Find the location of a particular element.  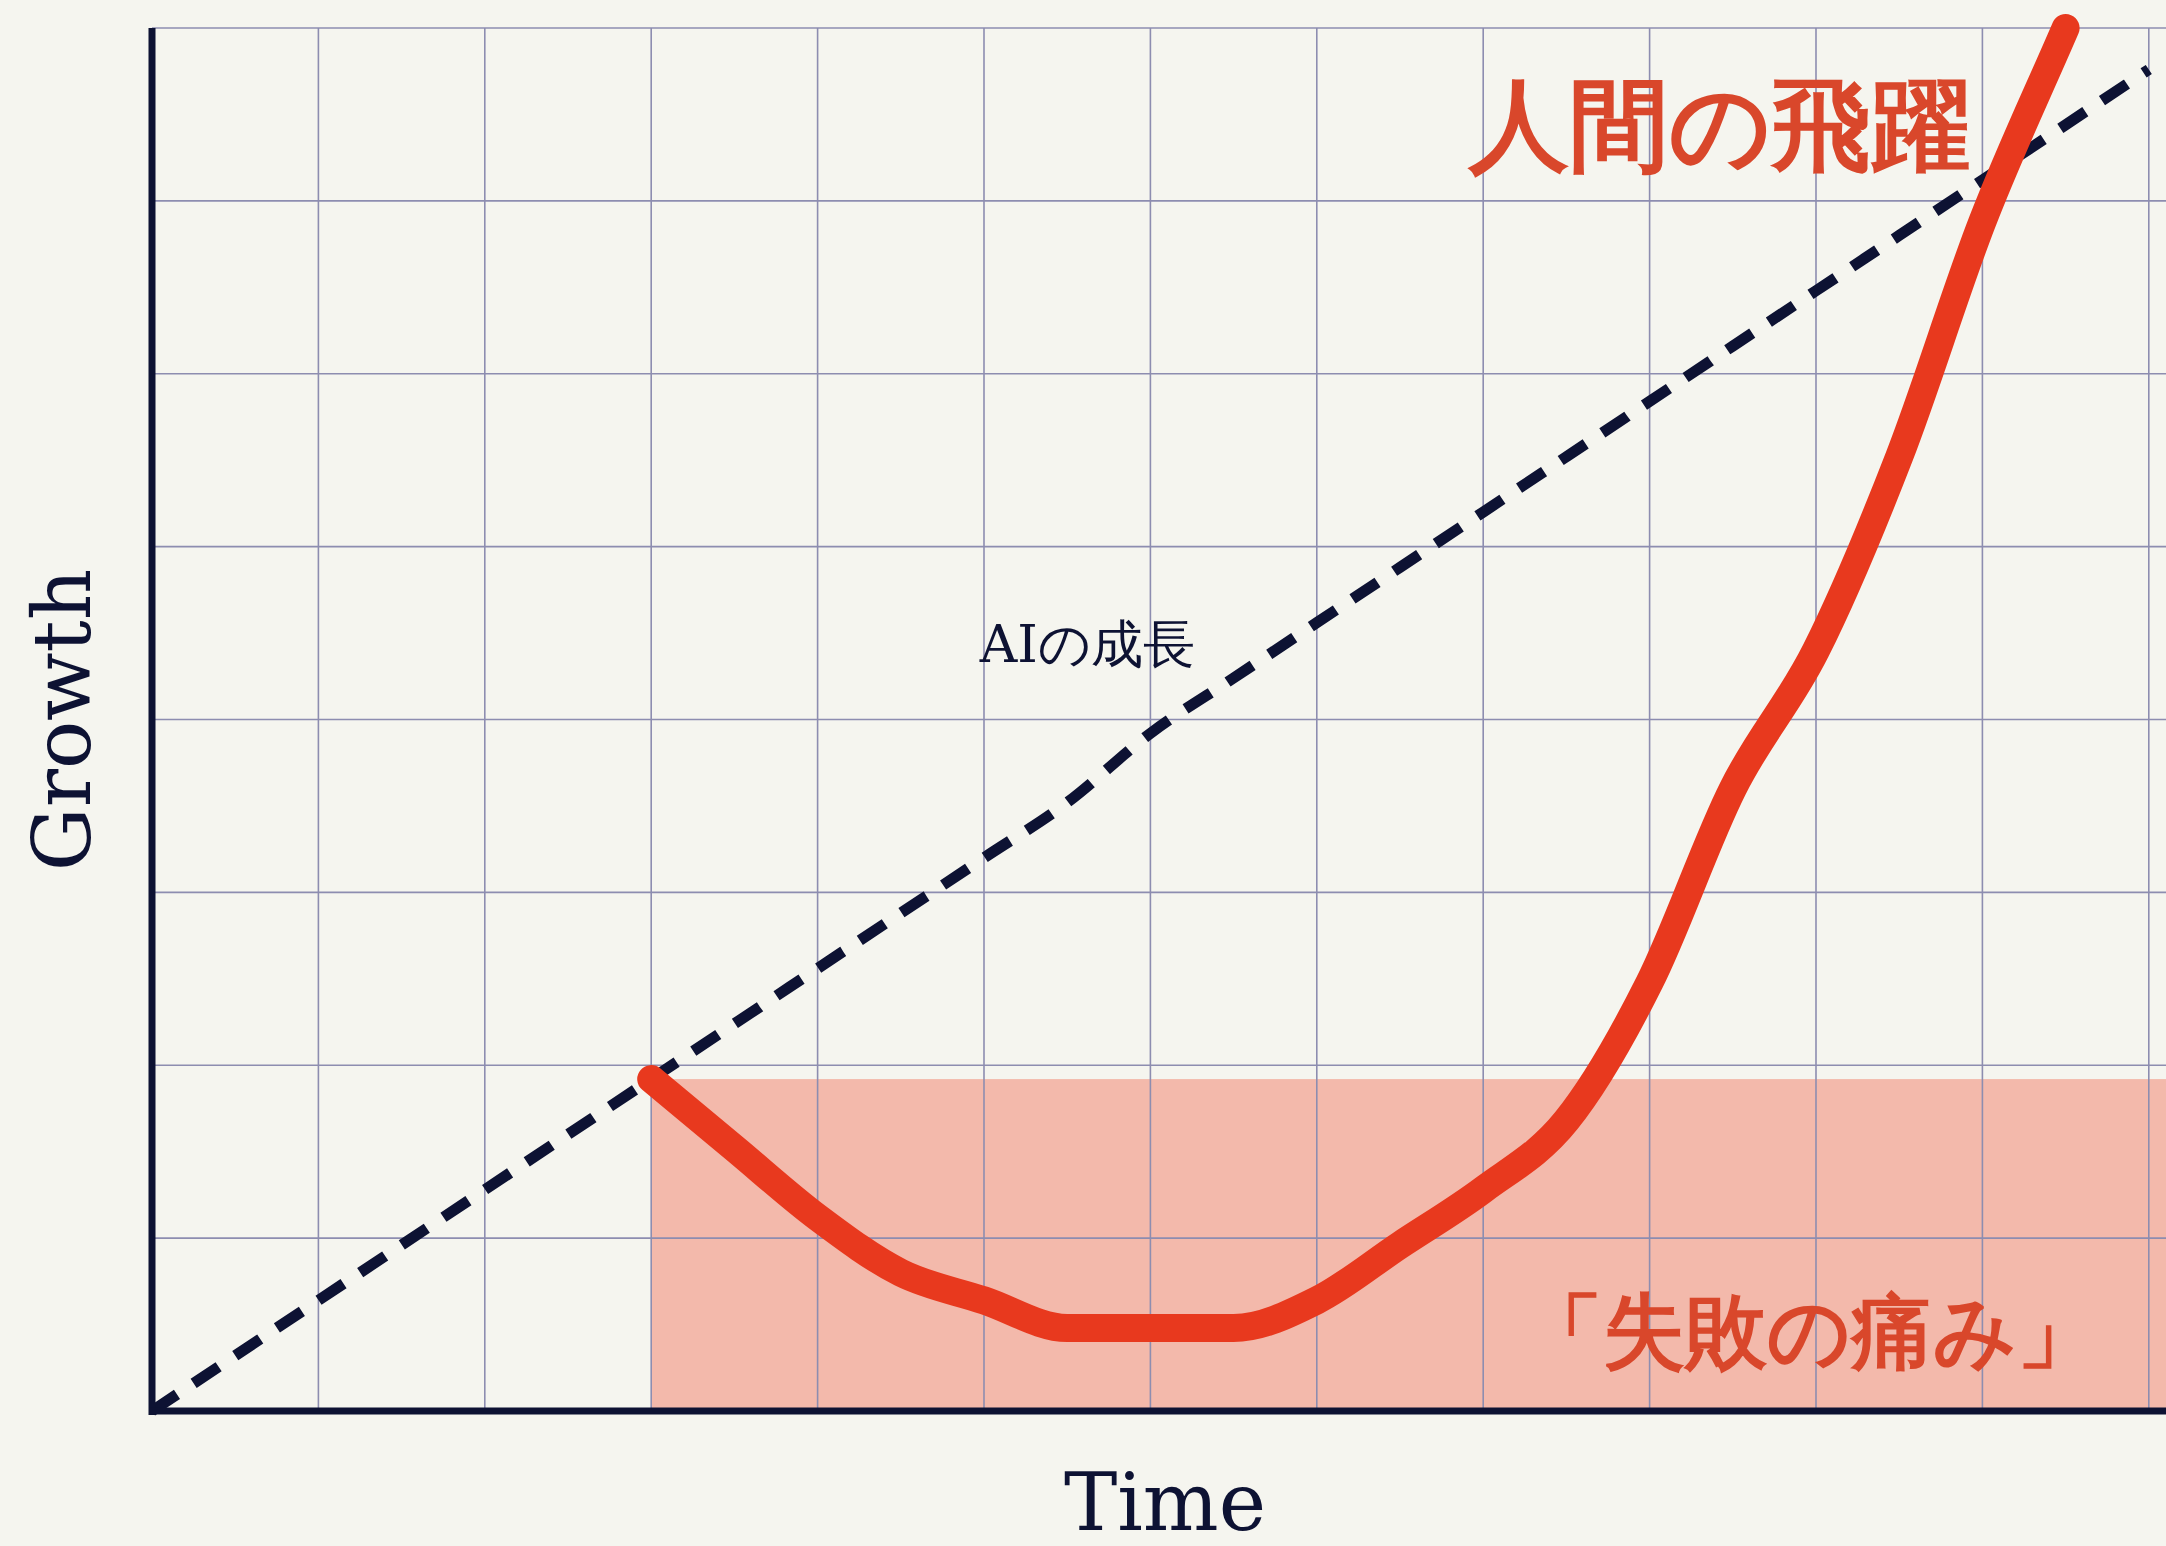

y-axis-title: Growth is located at coordinates (62, 720).